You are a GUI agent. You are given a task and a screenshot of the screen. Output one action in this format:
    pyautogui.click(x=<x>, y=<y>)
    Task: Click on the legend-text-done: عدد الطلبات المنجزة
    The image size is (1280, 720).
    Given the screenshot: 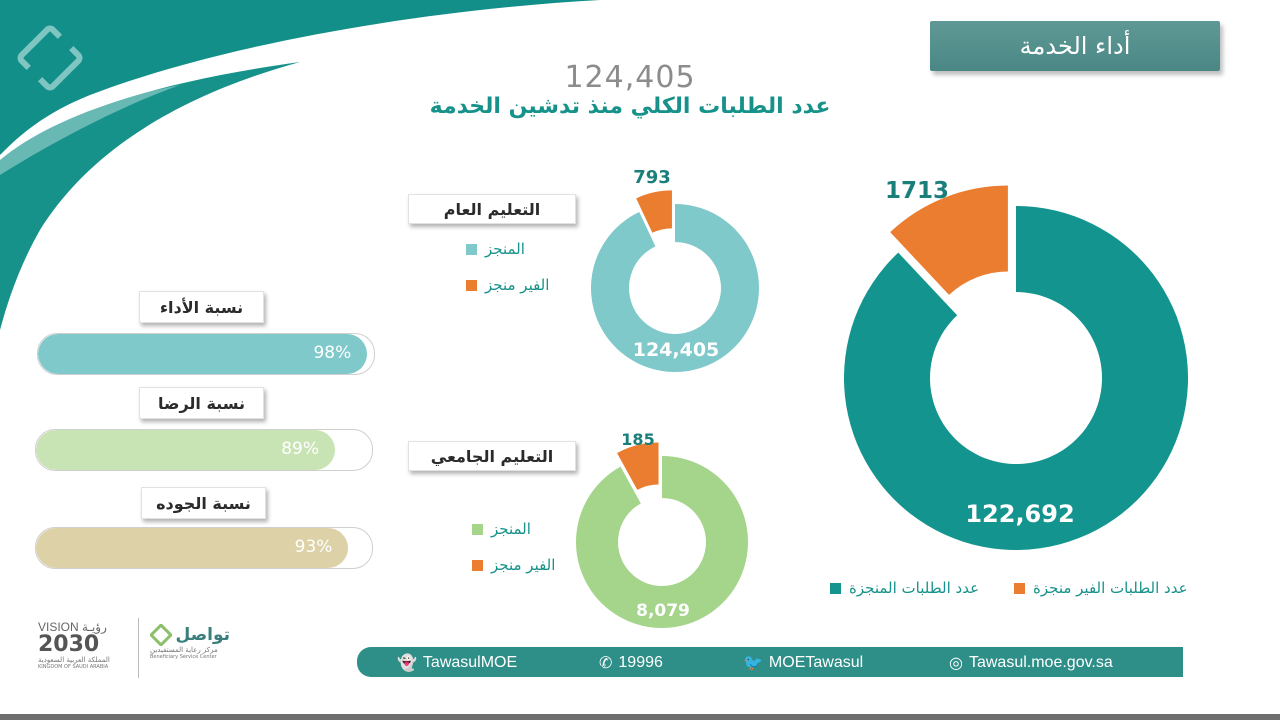 What is the action you would take?
    pyautogui.click(x=914, y=588)
    